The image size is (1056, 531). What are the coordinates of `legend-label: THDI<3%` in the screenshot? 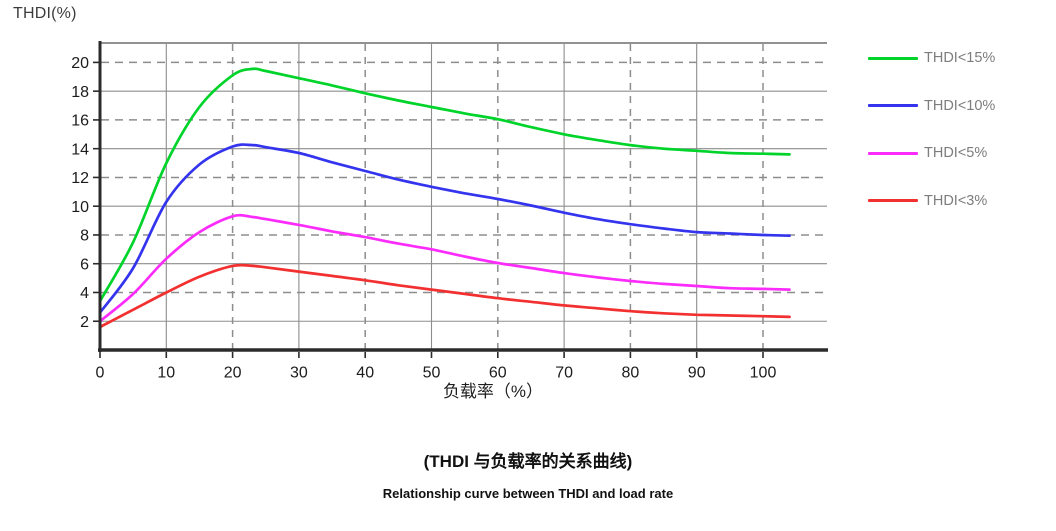 It's located at (956, 200).